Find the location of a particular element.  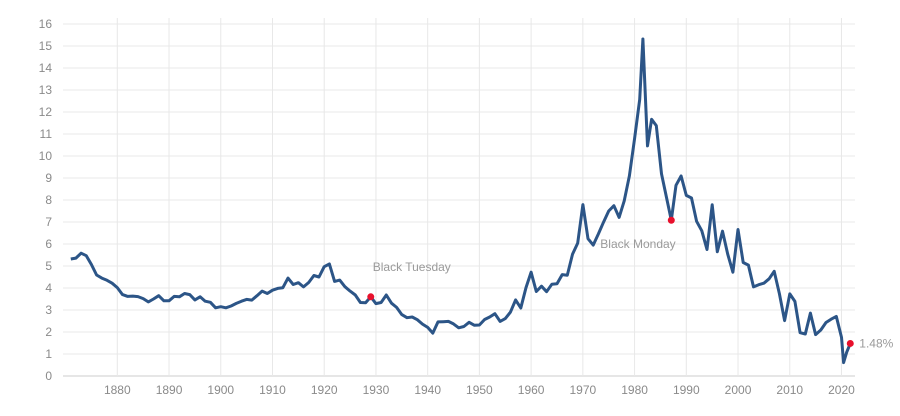

x-tick-label: 1970 is located at coordinates (582, 390).